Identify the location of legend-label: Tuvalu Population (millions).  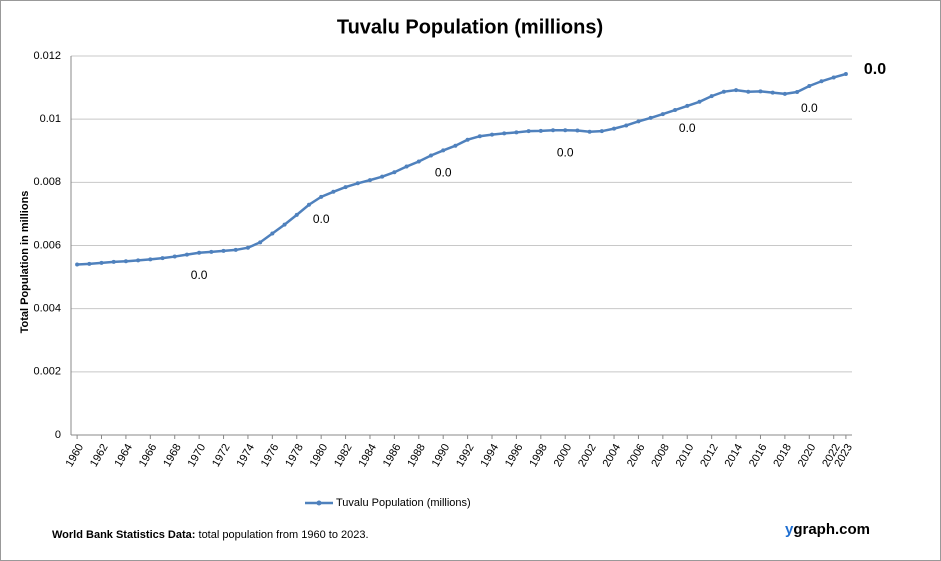
(403, 503).